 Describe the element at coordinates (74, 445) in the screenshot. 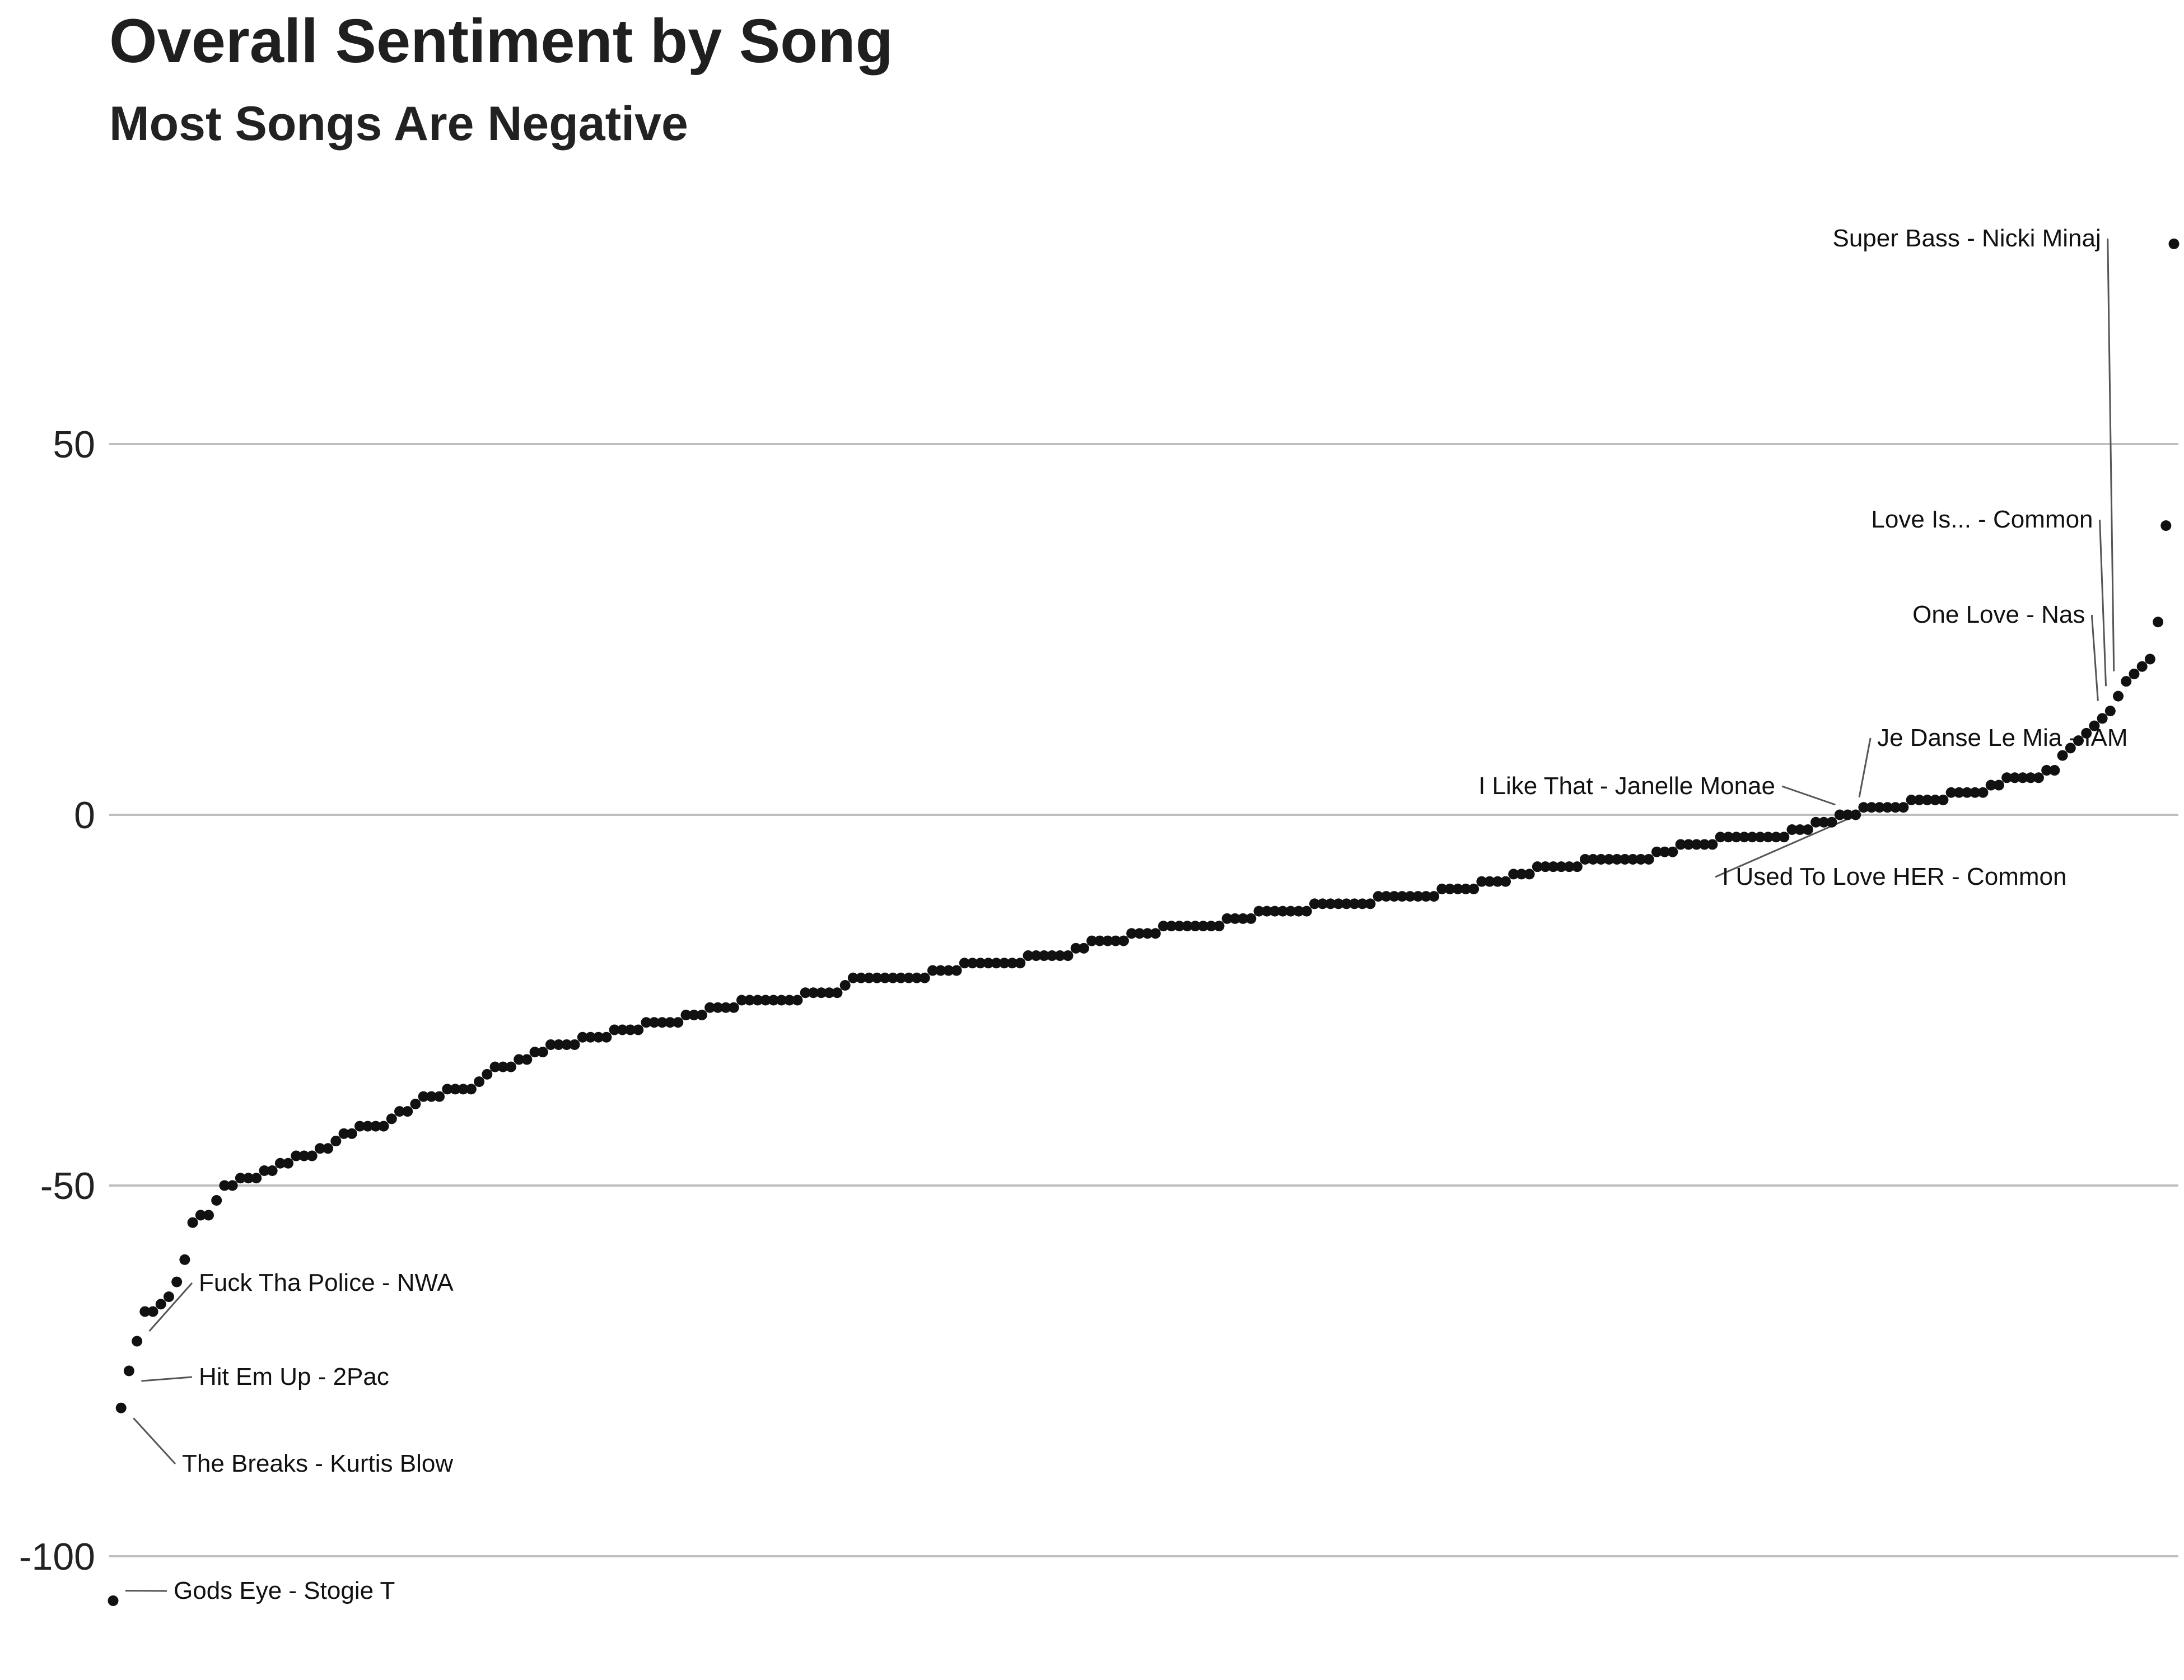

I see `y-tick-label: 50` at that location.